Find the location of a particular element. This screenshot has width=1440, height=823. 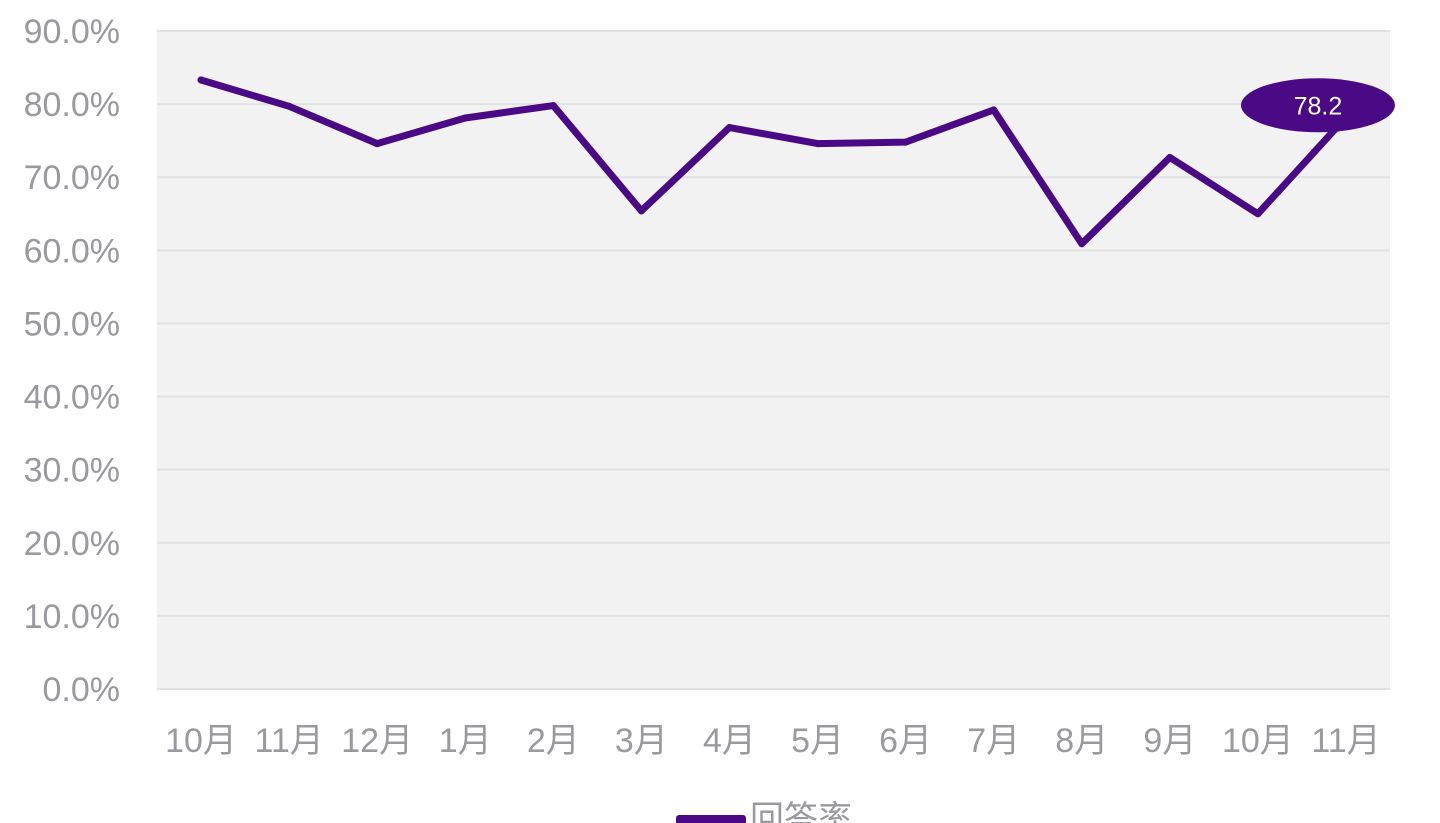

x-tick-label: 8月 is located at coordinates (1081, 741).